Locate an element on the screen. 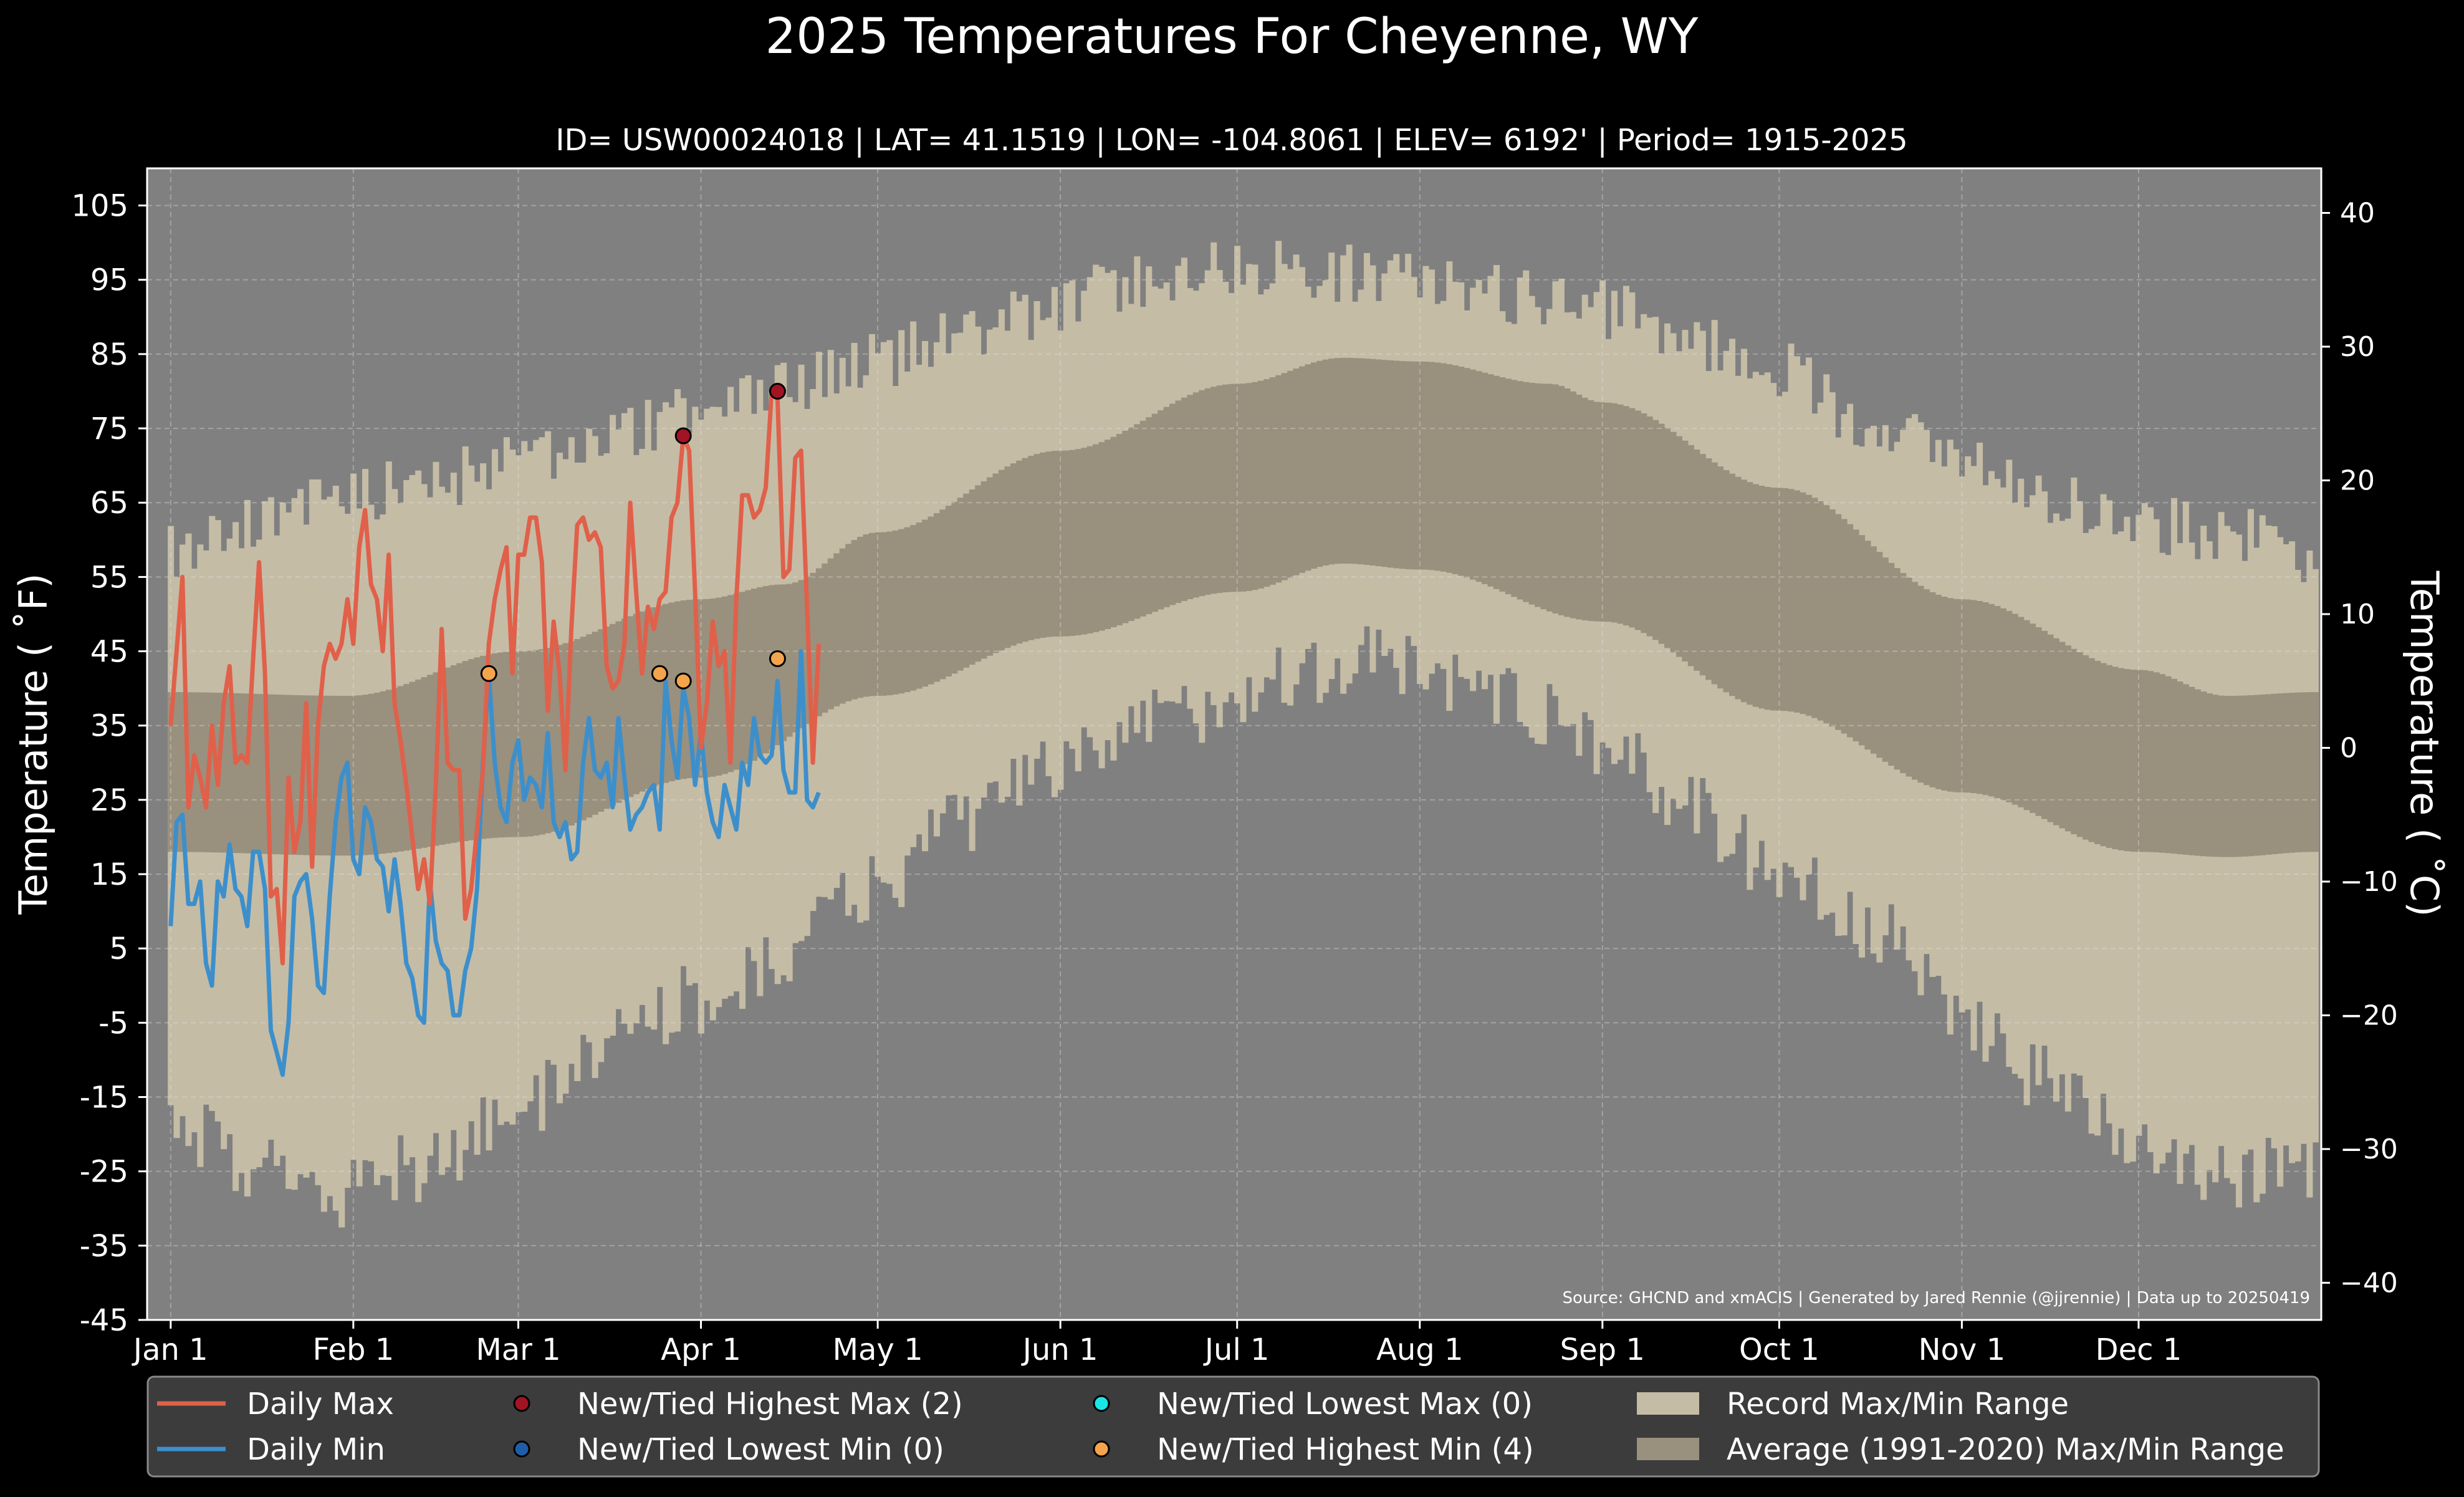 The height and width of the screenshot is (1497, 2464). y-tick-label-fahrenheit: 95 is located at coordinates (109, 280).